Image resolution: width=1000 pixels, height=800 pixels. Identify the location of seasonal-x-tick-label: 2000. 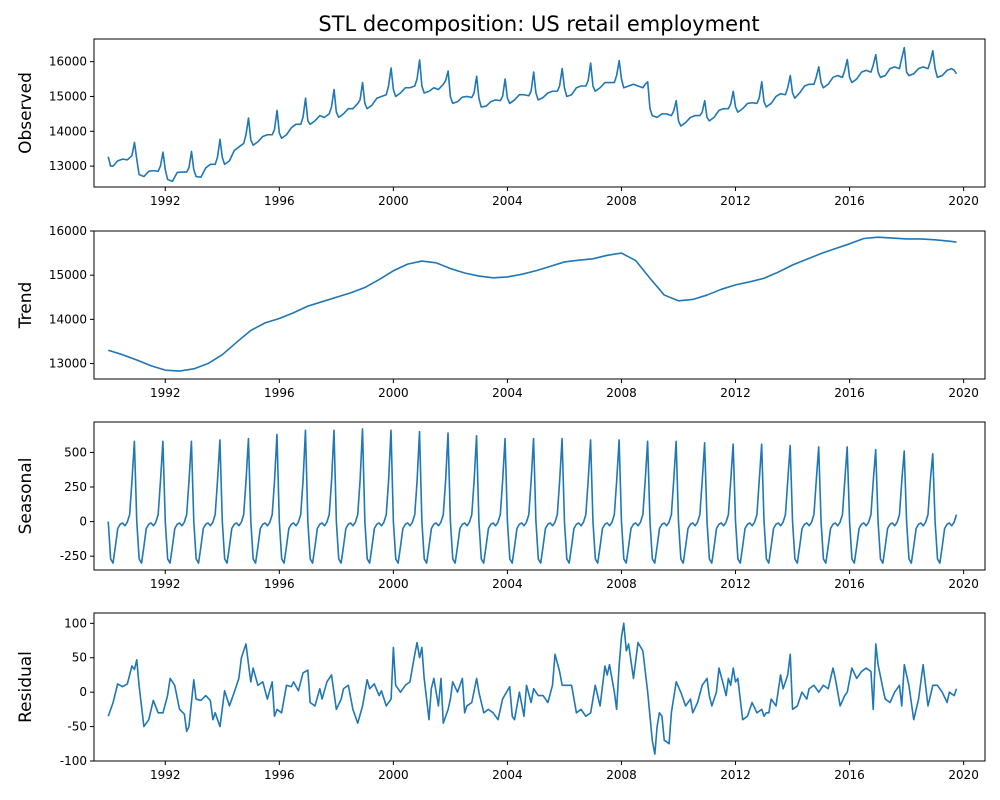
(393, 584).